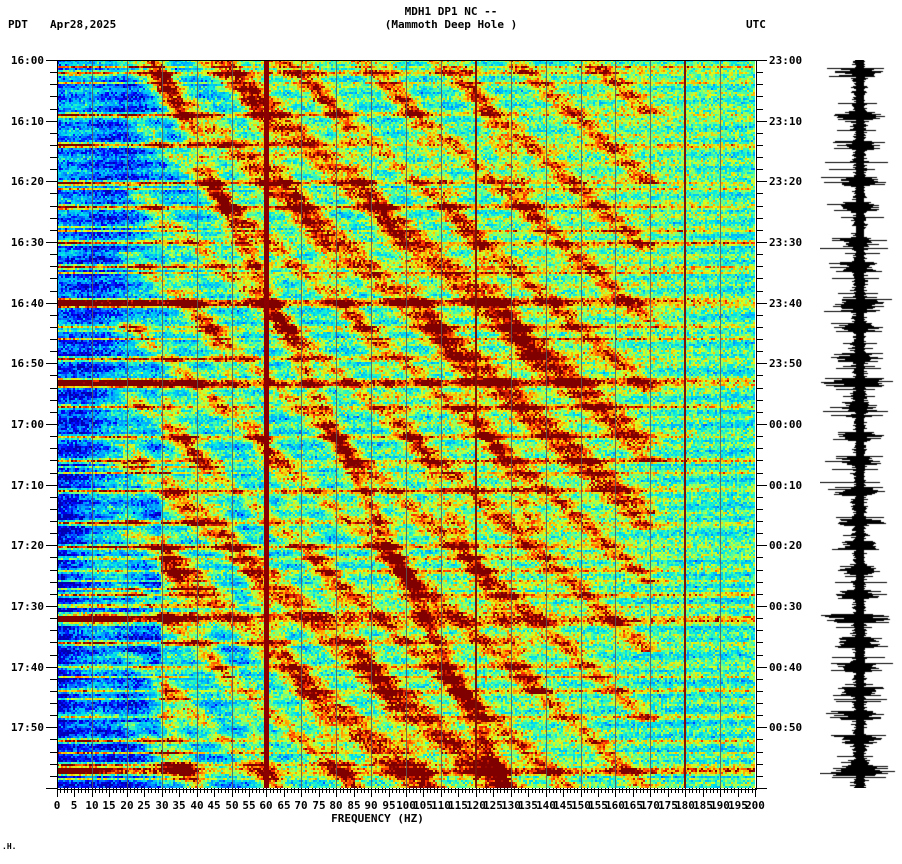  What do you see at coordinates (511, 805) in the screenshot?
I see `freq-label: 130` at bounding box center [511, 805].